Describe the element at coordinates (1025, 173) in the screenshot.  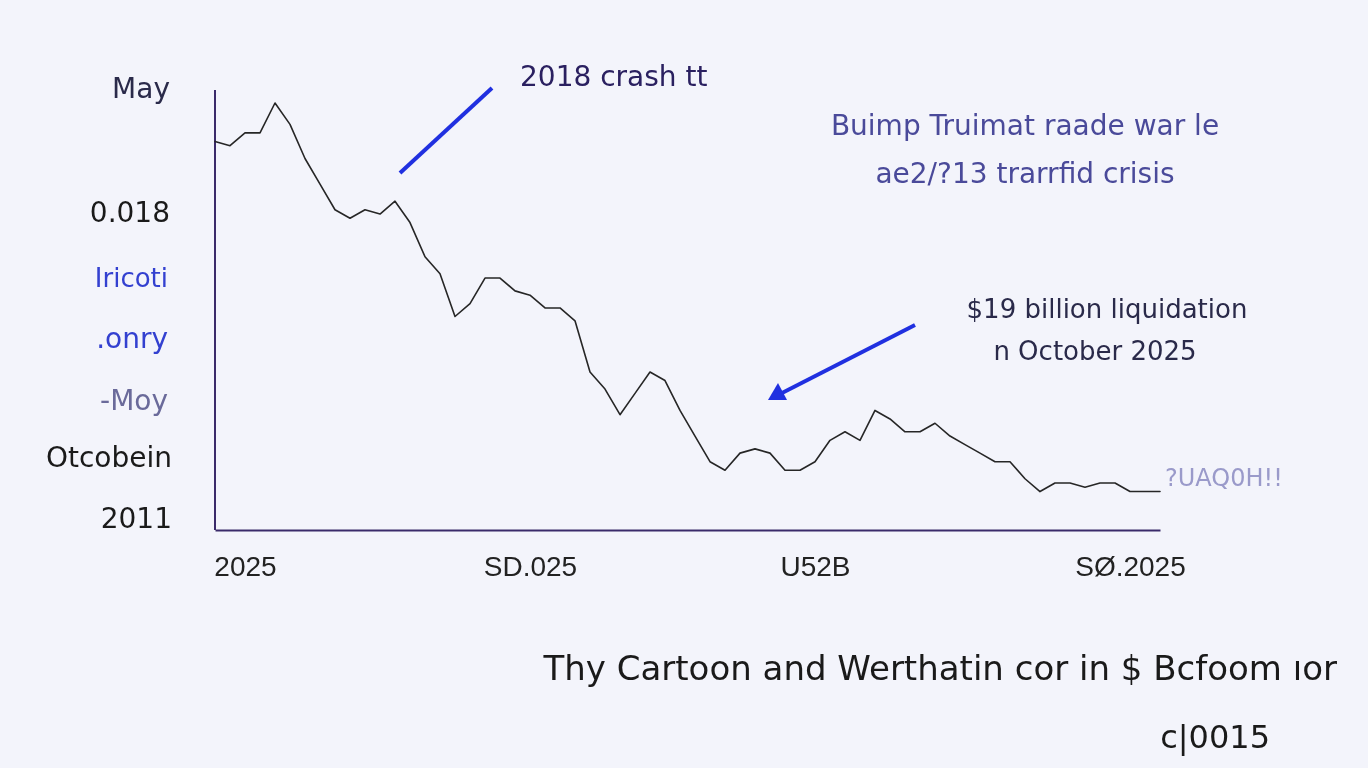
I see `annotation: ae2/?13 trarrfid crisis` at that location.